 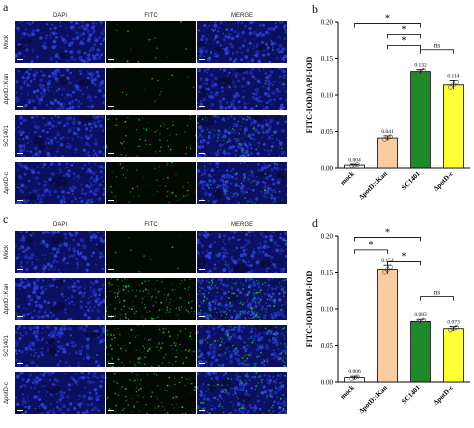 I want to click on value-label: 0.132, so click(x=420, y=65).